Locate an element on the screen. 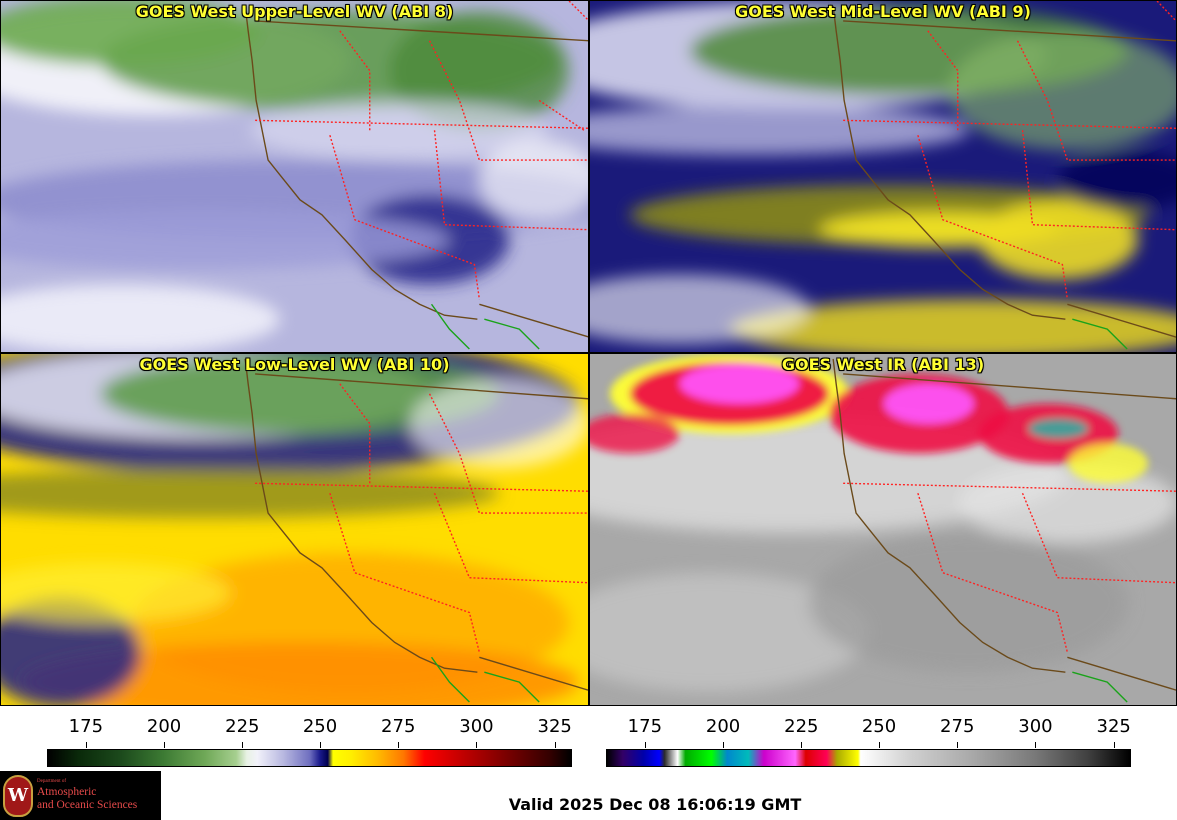  ir-colorbar-ticks: 175 200 225 250 275 300 325 is located at coordinates (868, 728).